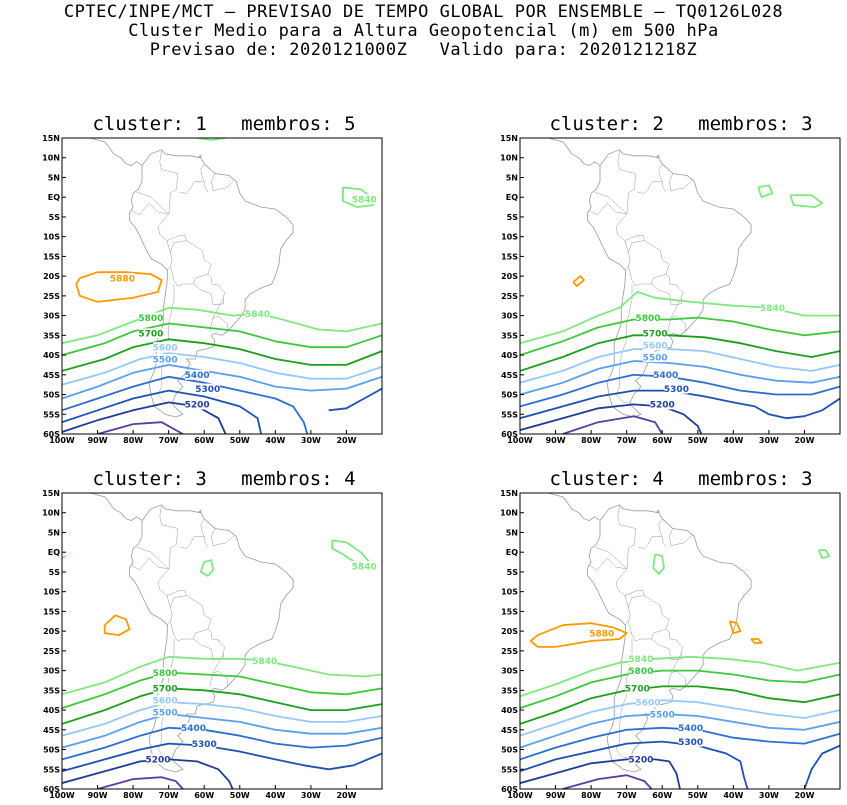 The height and width of the screenshot is (805, 847). Describe the element at coordinates (55, 217) in the screenshot. I see `y-tick-label: 5S` at that location.